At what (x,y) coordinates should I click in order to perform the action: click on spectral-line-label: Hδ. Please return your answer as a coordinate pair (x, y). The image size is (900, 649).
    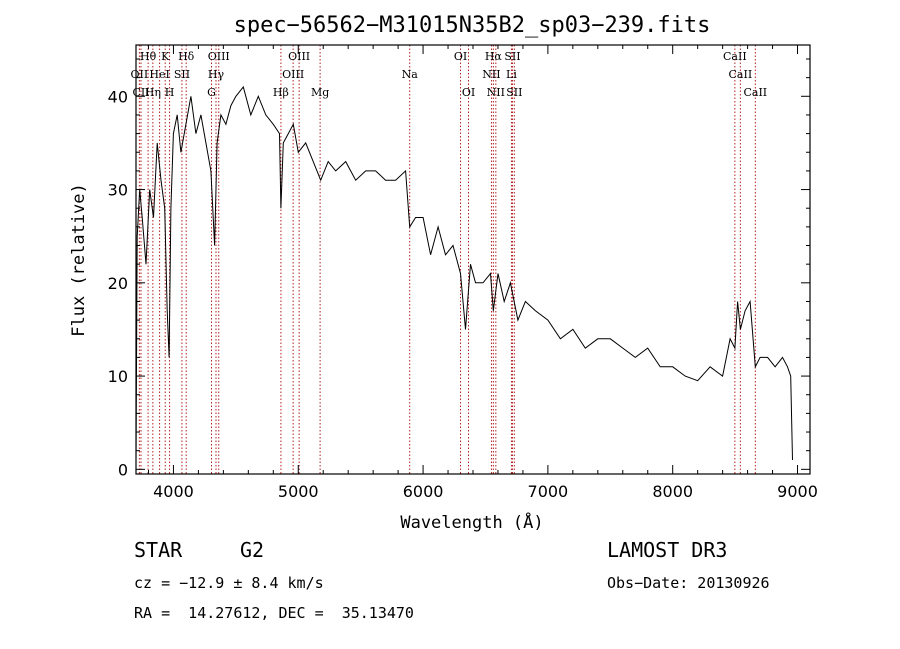
    Looking at the image, I should click on (186, 56).